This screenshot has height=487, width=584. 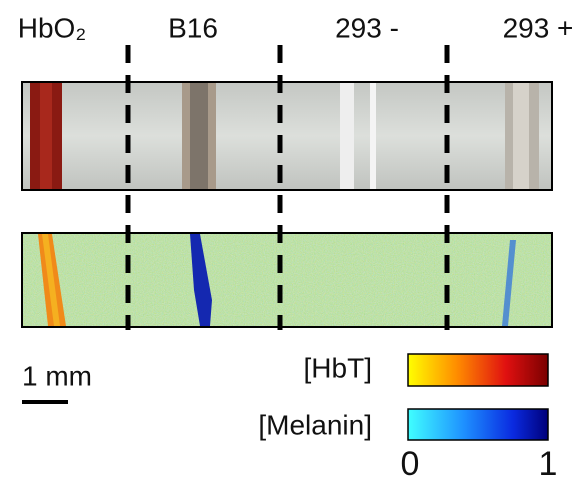 What do you see at coordinates (57, 375) in the screenshot?
I see `scale-bar-label: 1 mm` at bounding box center [57, 375].